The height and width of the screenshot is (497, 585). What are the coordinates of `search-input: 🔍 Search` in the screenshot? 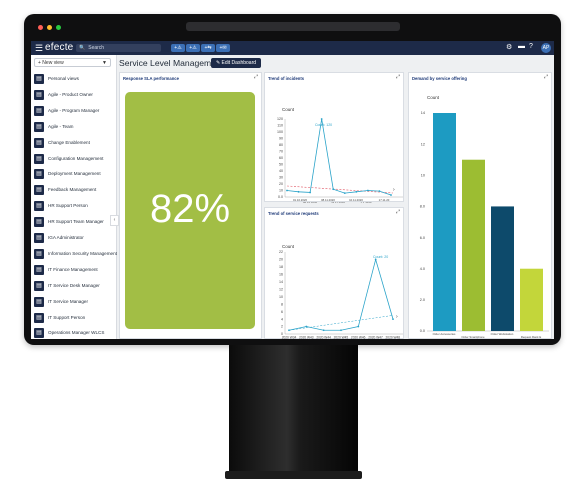 It's located at (118, 48).